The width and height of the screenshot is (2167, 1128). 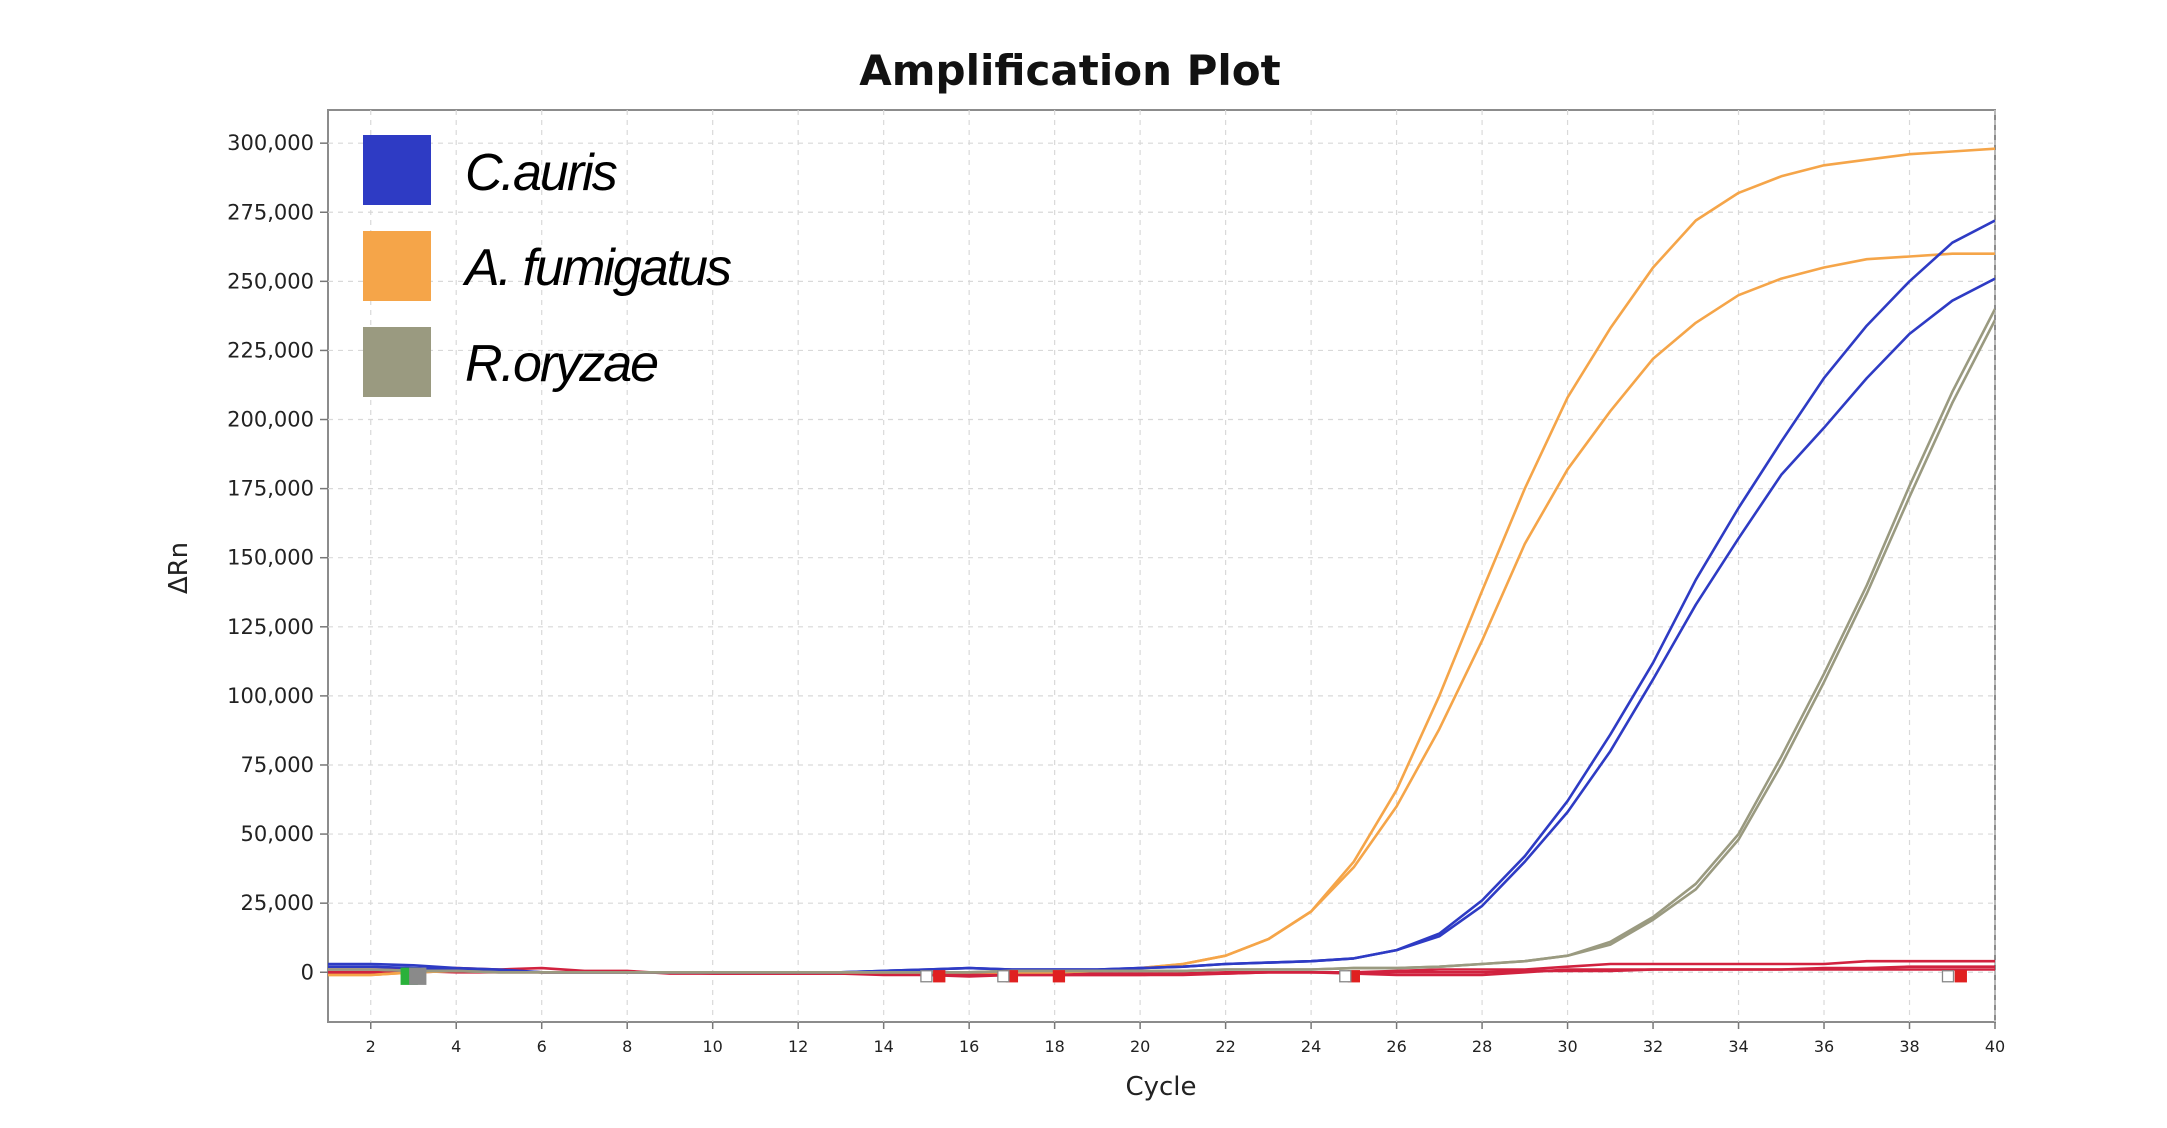 I want to click on x-tick-label: 6, so click(x=542, y=1046).